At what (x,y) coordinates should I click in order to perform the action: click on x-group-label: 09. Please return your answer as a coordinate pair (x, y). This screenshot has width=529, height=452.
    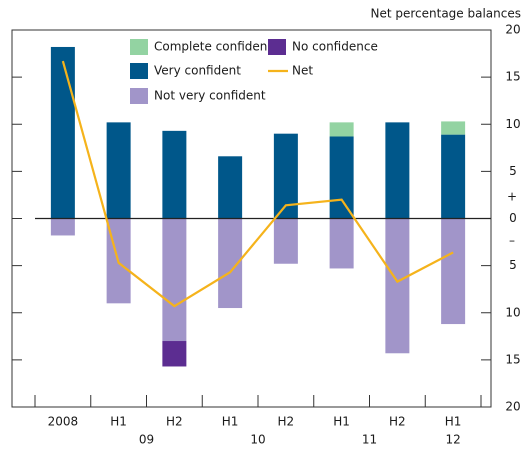
    Looking at the image, I should click on (146, 440).